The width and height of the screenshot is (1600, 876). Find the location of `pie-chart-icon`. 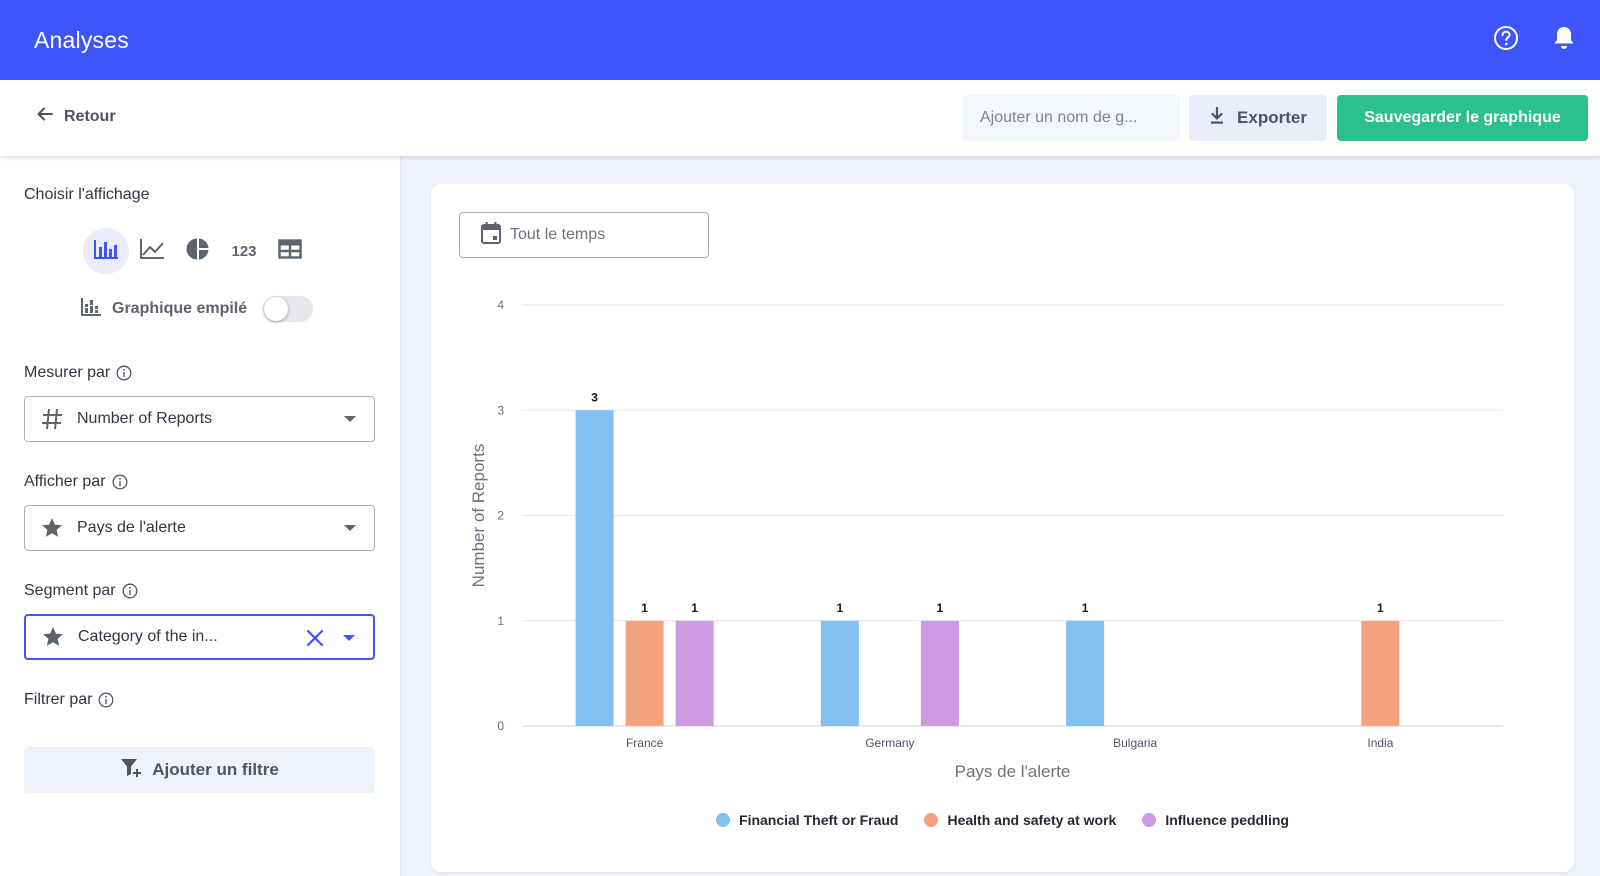

pie-chart-icon is located at coordinates (198, 251).